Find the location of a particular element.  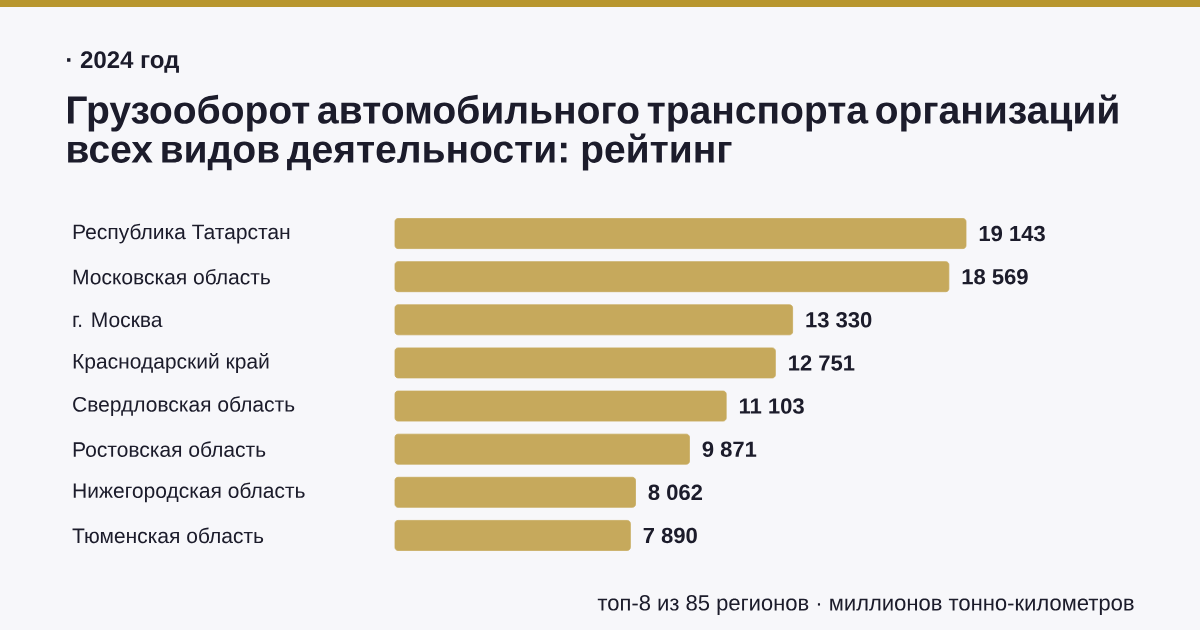

data-label: 11 103 is located at coordinates (771, 406).